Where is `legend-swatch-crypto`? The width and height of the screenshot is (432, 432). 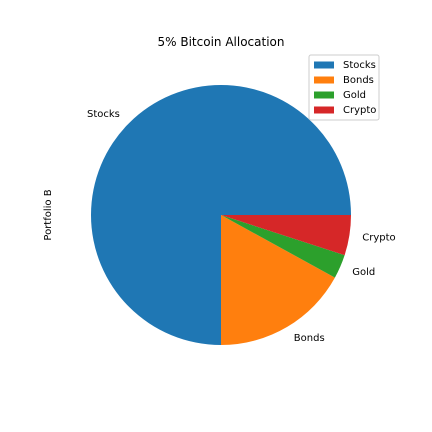 legend-swatch-crypto is located at coordinates (324, 110).